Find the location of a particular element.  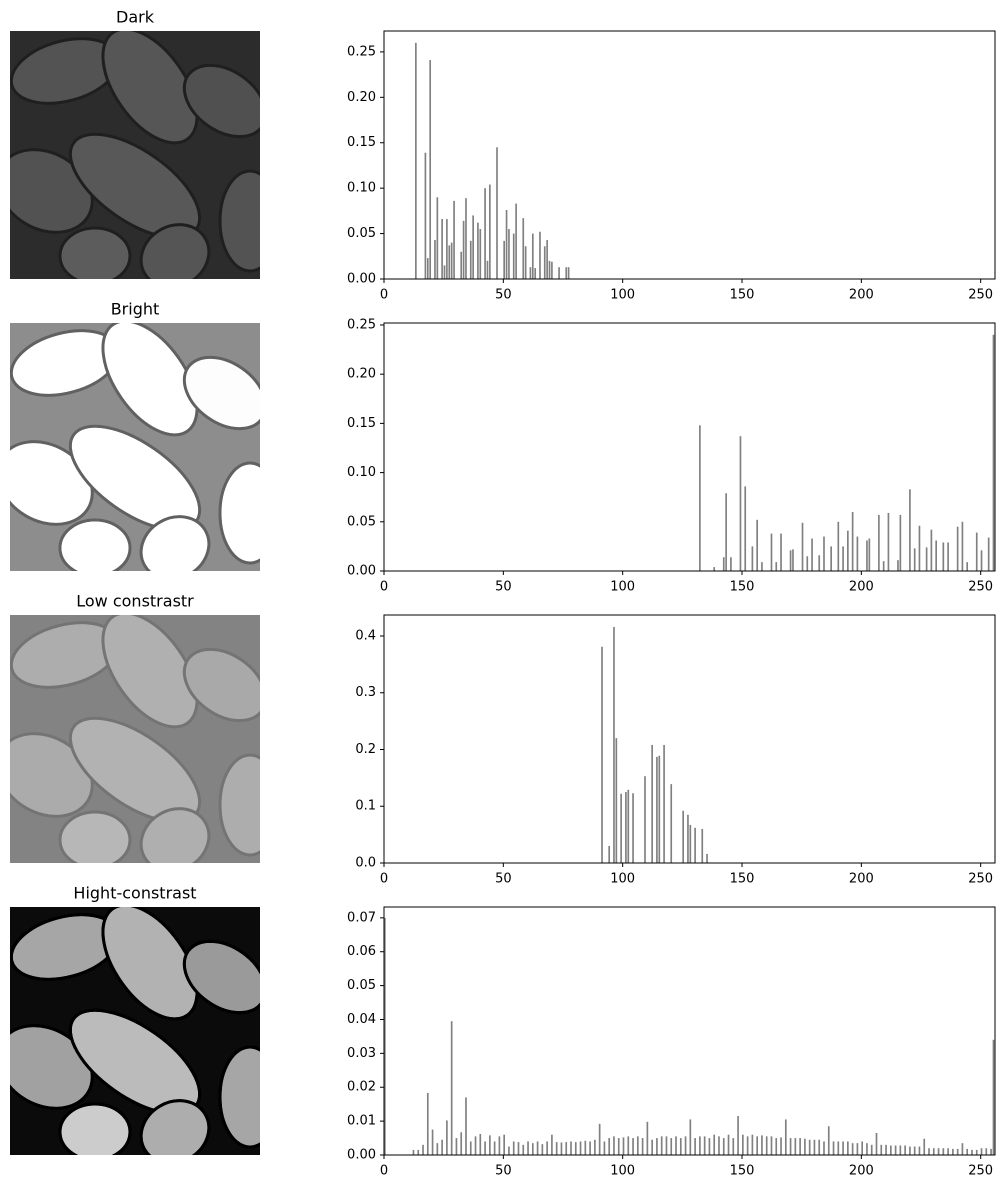

x-tick-label: 250 is located at coordinates (980, 587).